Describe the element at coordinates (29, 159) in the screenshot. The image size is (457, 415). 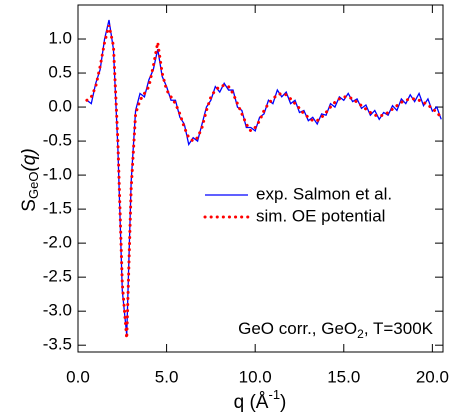
I see `y-label-tail: (q)` at that location.